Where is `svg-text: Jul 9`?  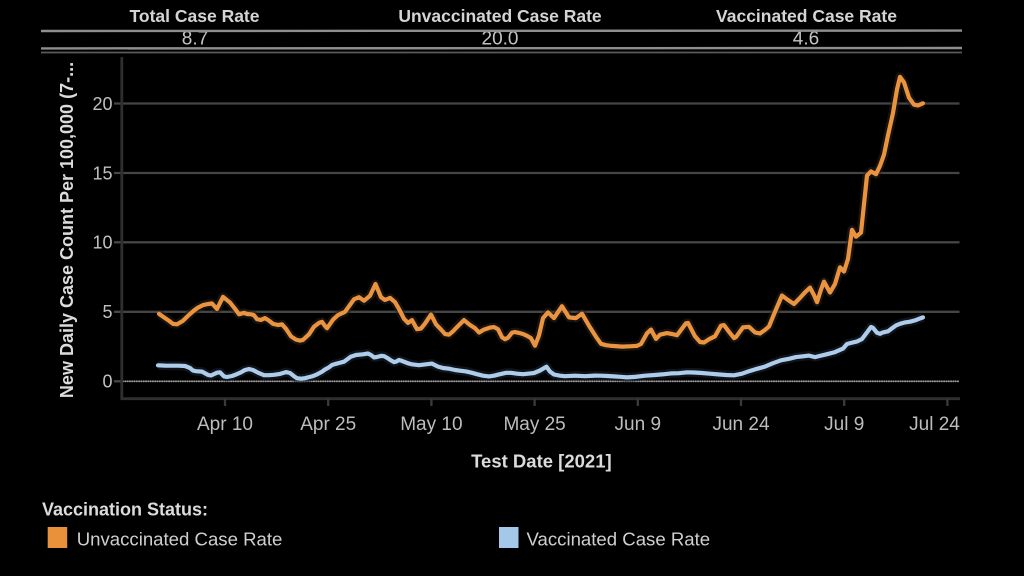
svg-text: Jul 9 is located at coordinates (844, 424).